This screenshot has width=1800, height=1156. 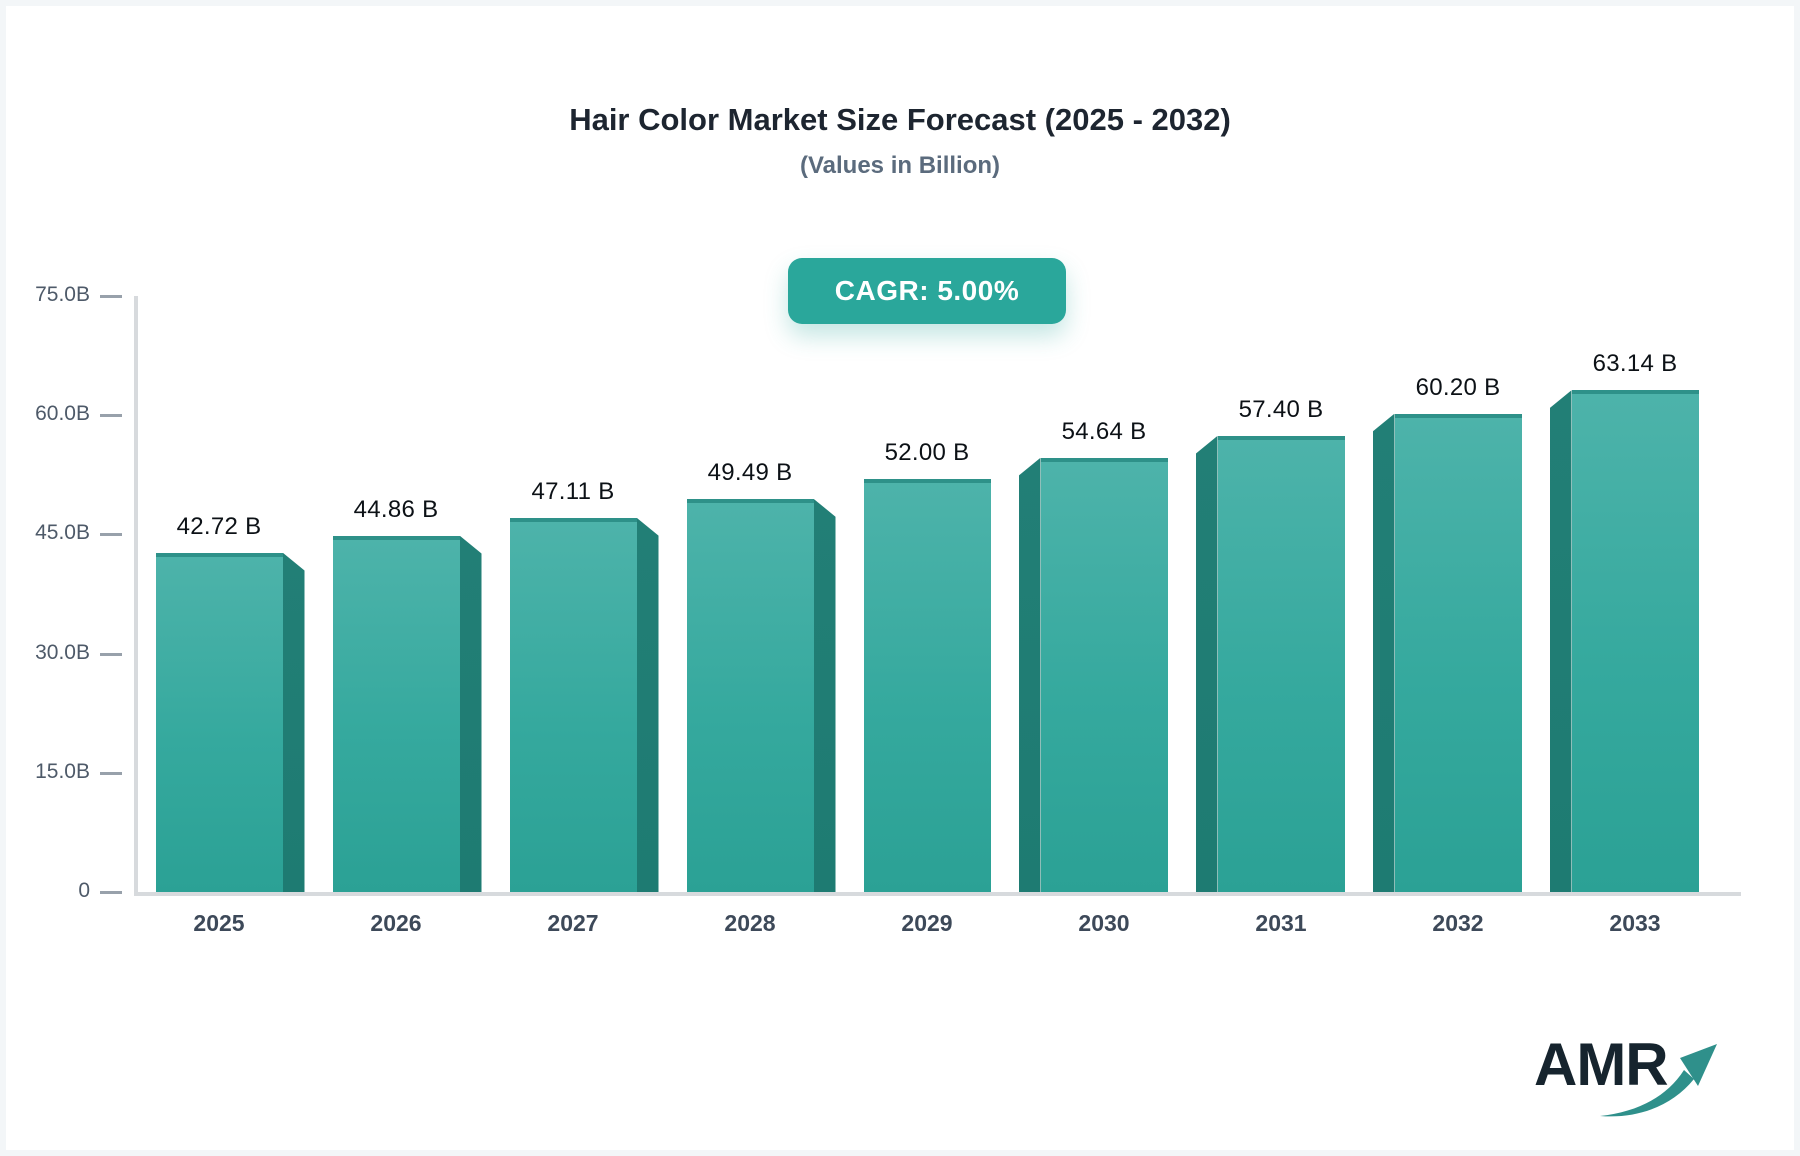 I want to click on x-axis-label-2032: 2032, so click(x=1458, y=923).